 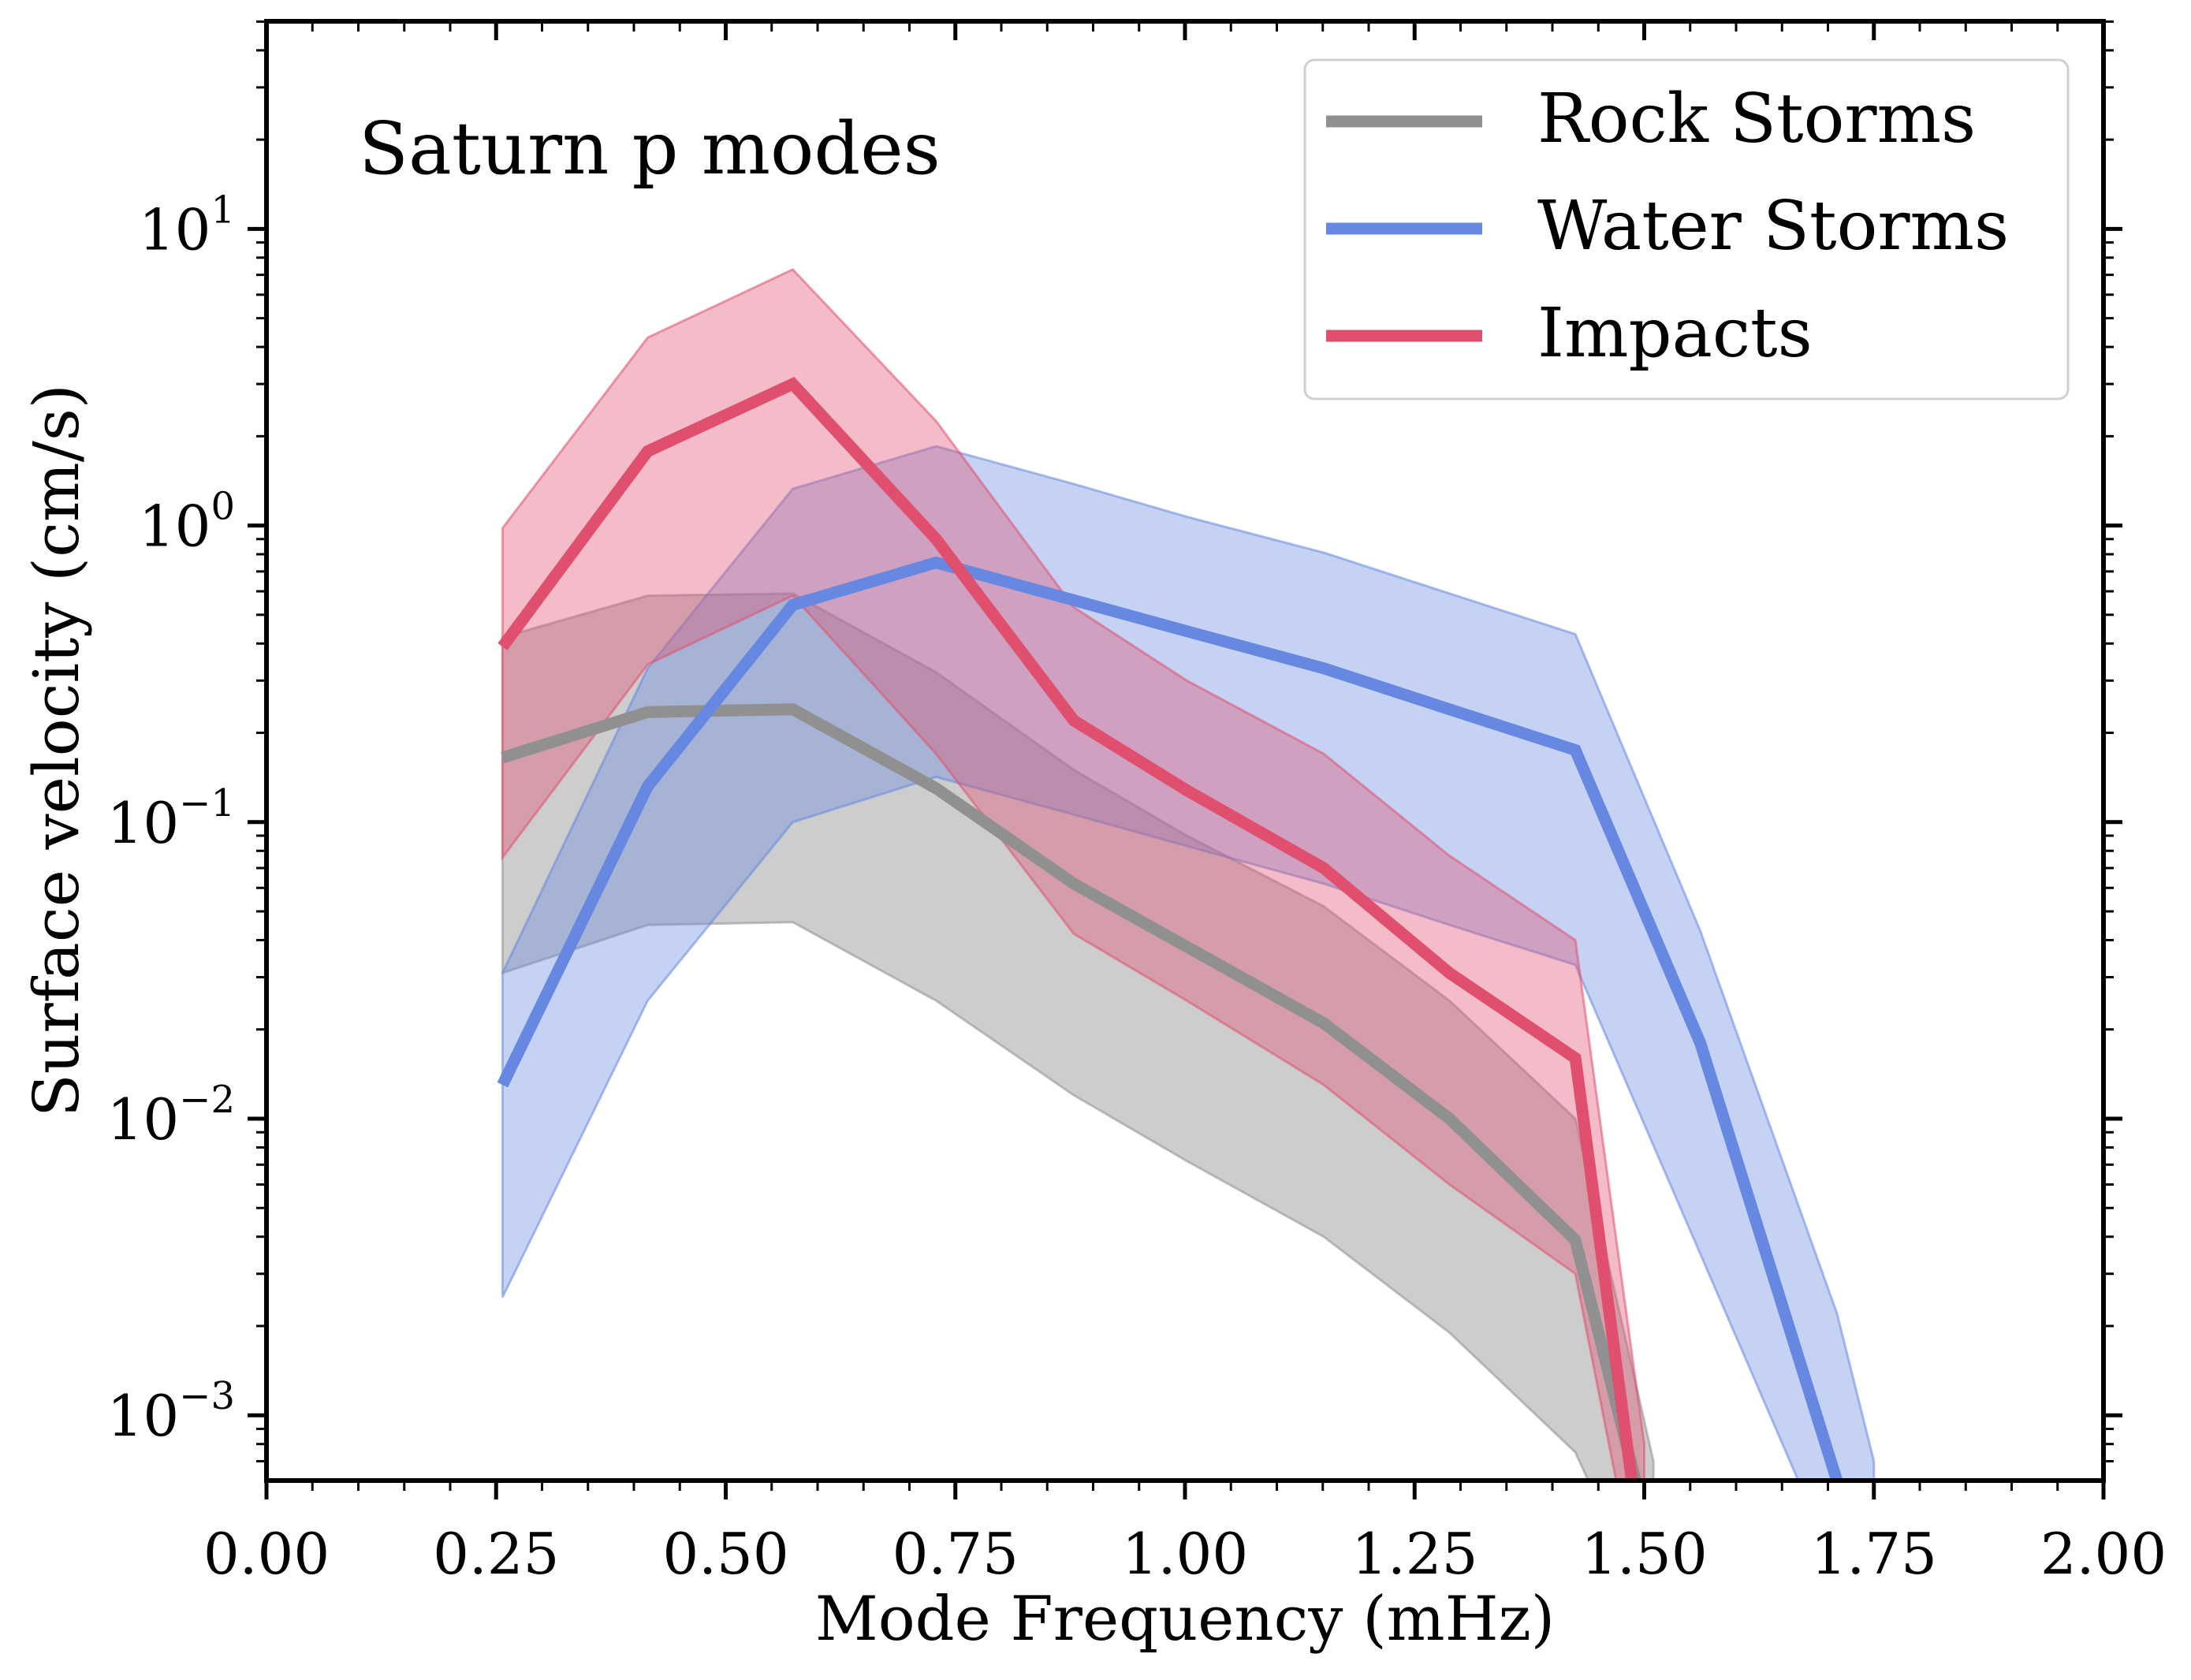 I want to click on legend-frame, so click(x=1686, y=229).